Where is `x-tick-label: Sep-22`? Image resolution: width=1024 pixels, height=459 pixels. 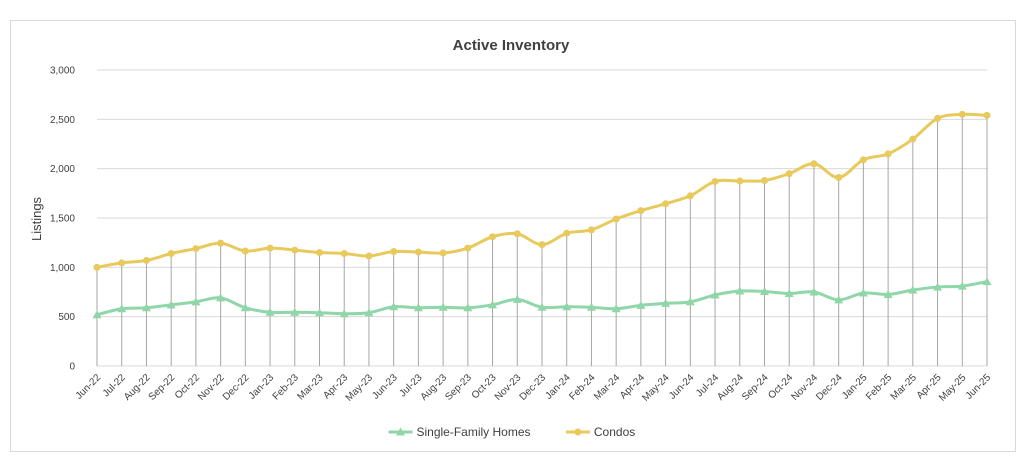 x-tick-label: Sep-22 is located at coordinates (162, 387).